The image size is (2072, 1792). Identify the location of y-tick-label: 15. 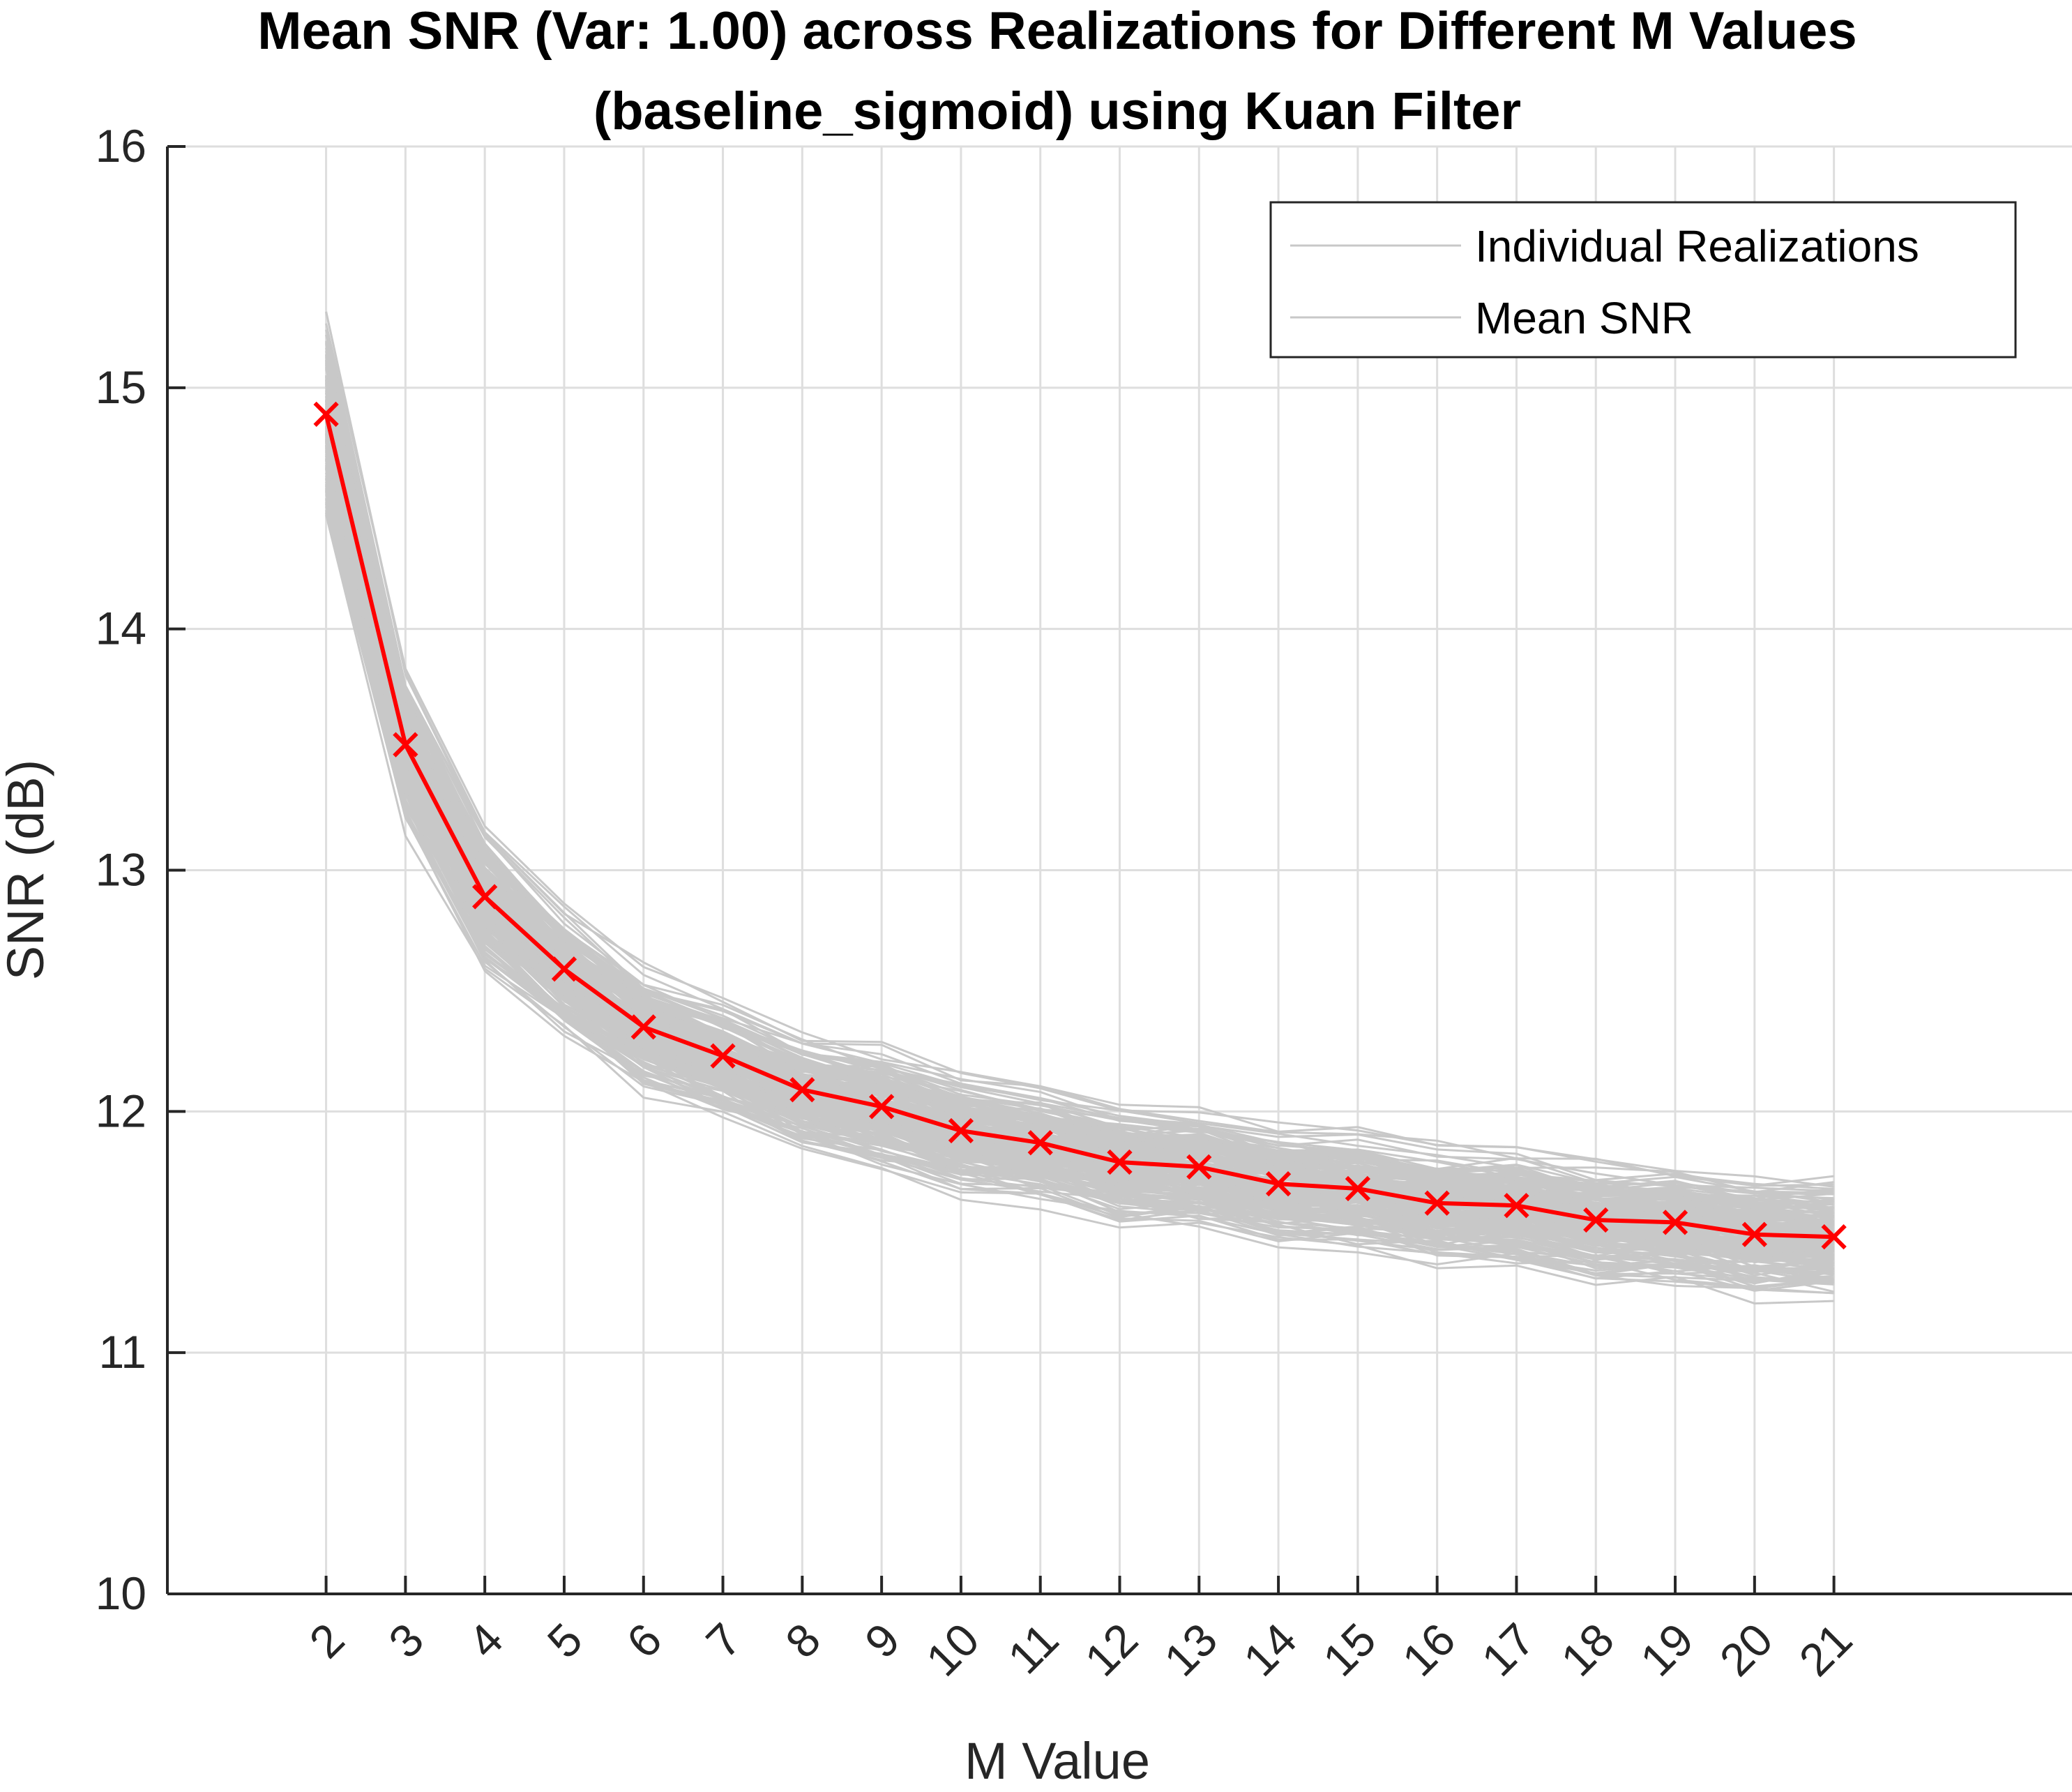
(121, 387).